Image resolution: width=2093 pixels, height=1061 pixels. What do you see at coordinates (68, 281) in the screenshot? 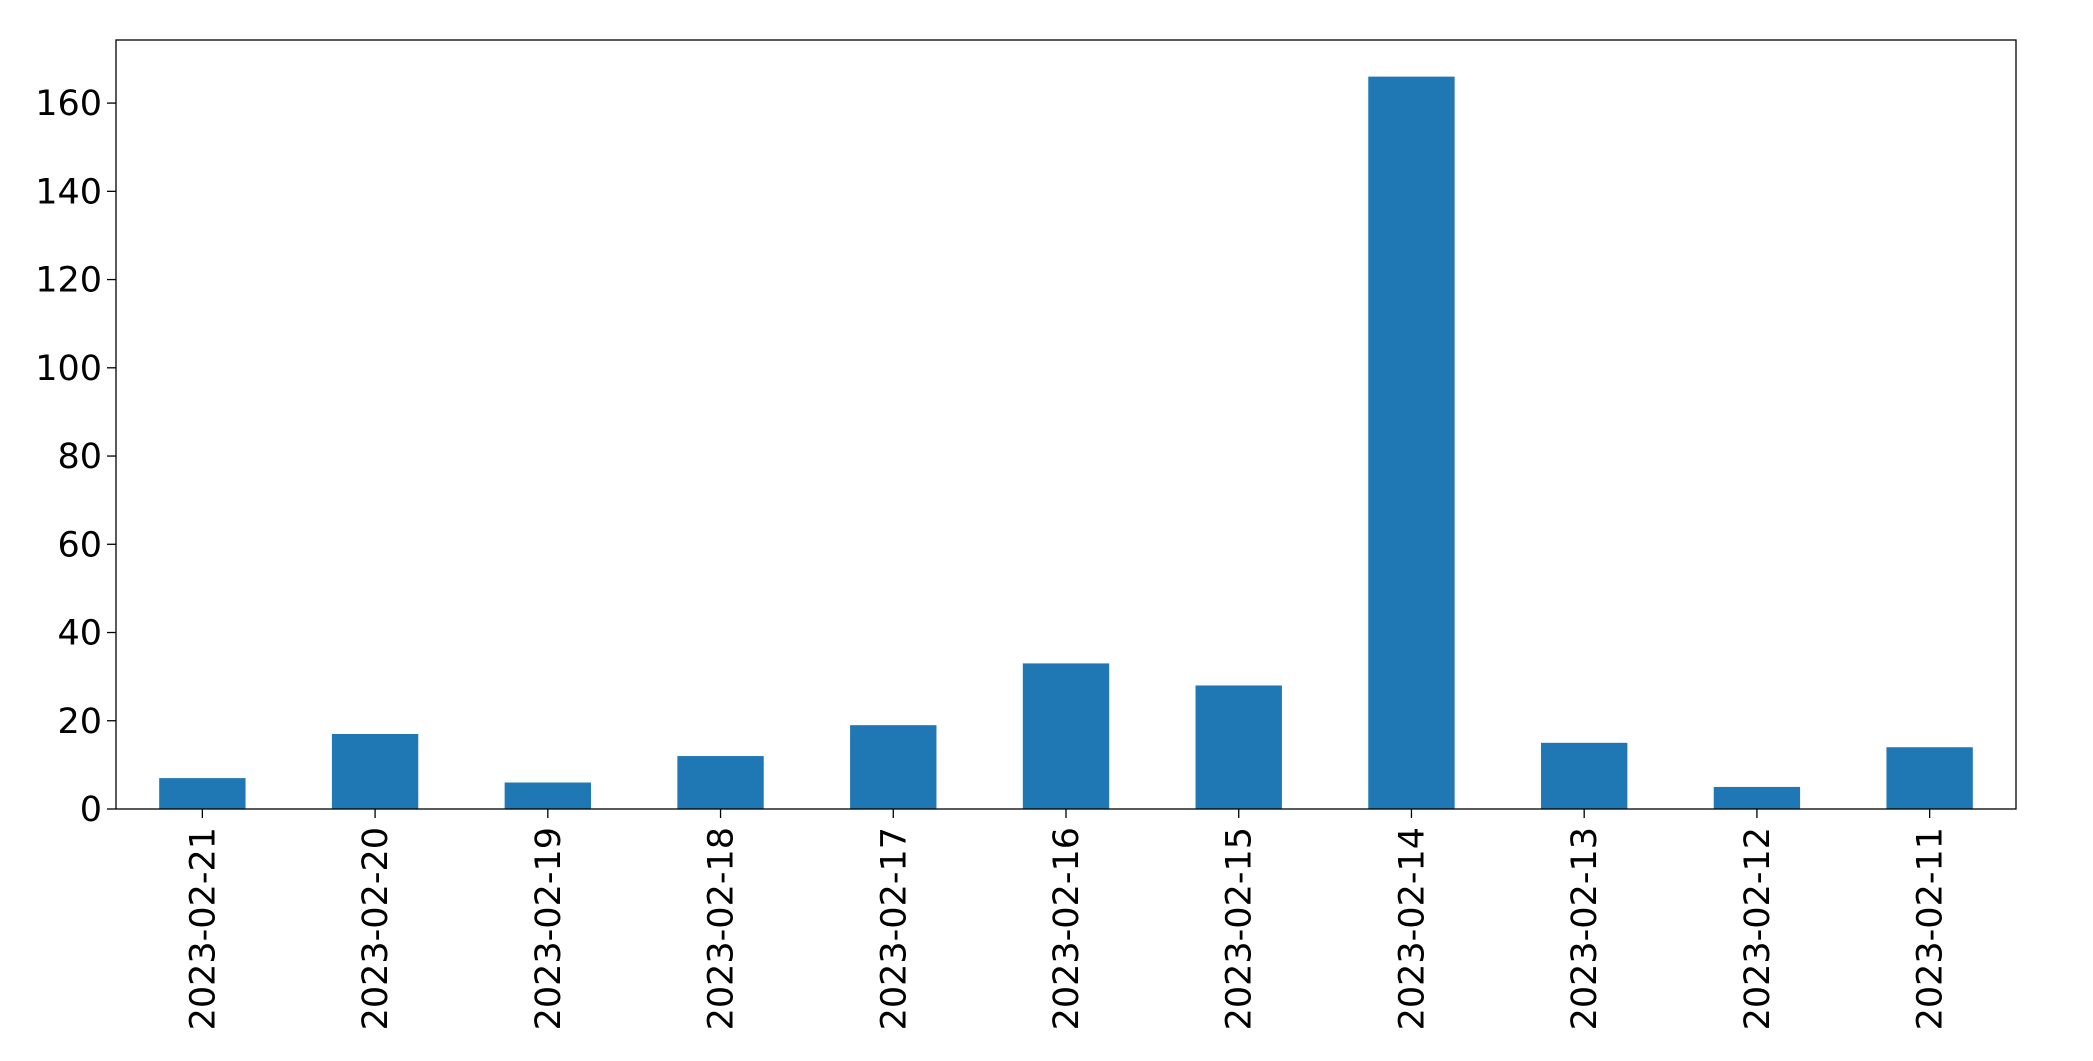
I see `y-tick-label: 120` at bounding box center [68, 281].